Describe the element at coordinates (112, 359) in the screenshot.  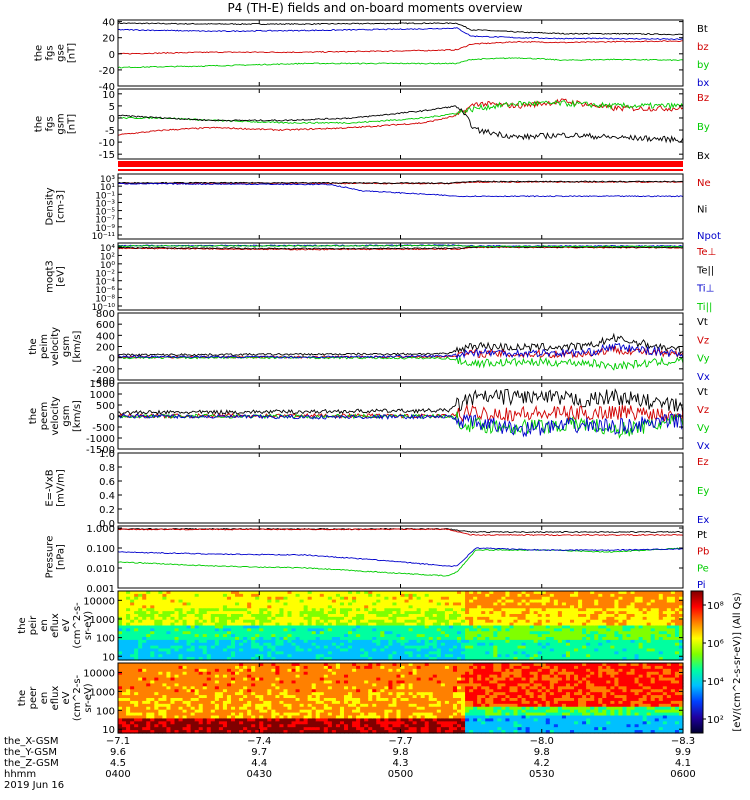
I see `y-tick-label: 0` at that location.